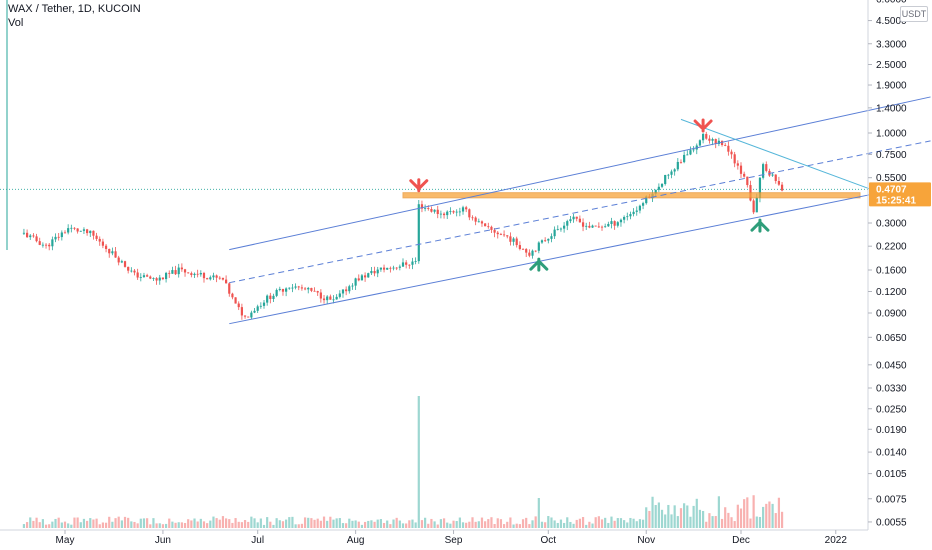 The image size is (932, 550). Describe the element at coordinates (891, 108) in the screenshot. I see `price-tick-label: 1.4000` at that location.